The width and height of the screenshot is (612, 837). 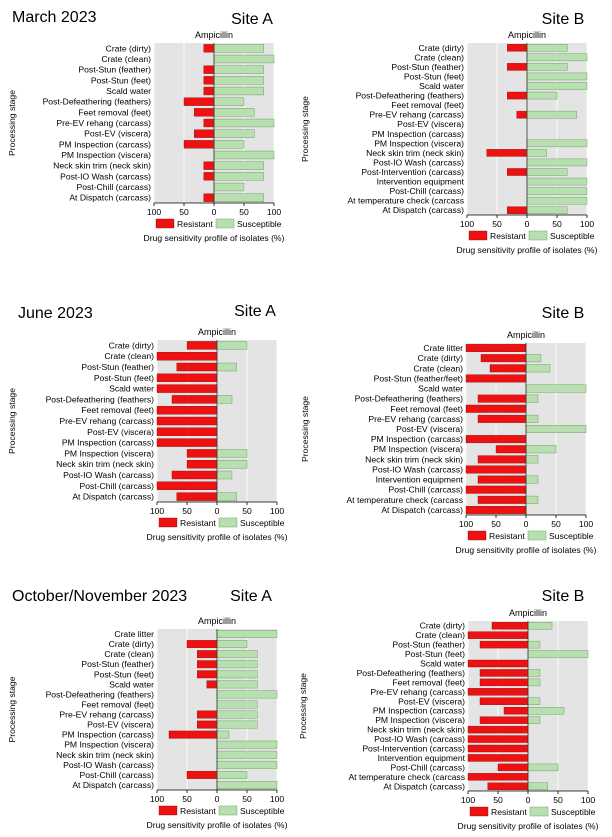 What do you see at coordinates (129, 356) in the screenshot?
I see `category-label: Crate (clean)` at bounding box center [129, 356].